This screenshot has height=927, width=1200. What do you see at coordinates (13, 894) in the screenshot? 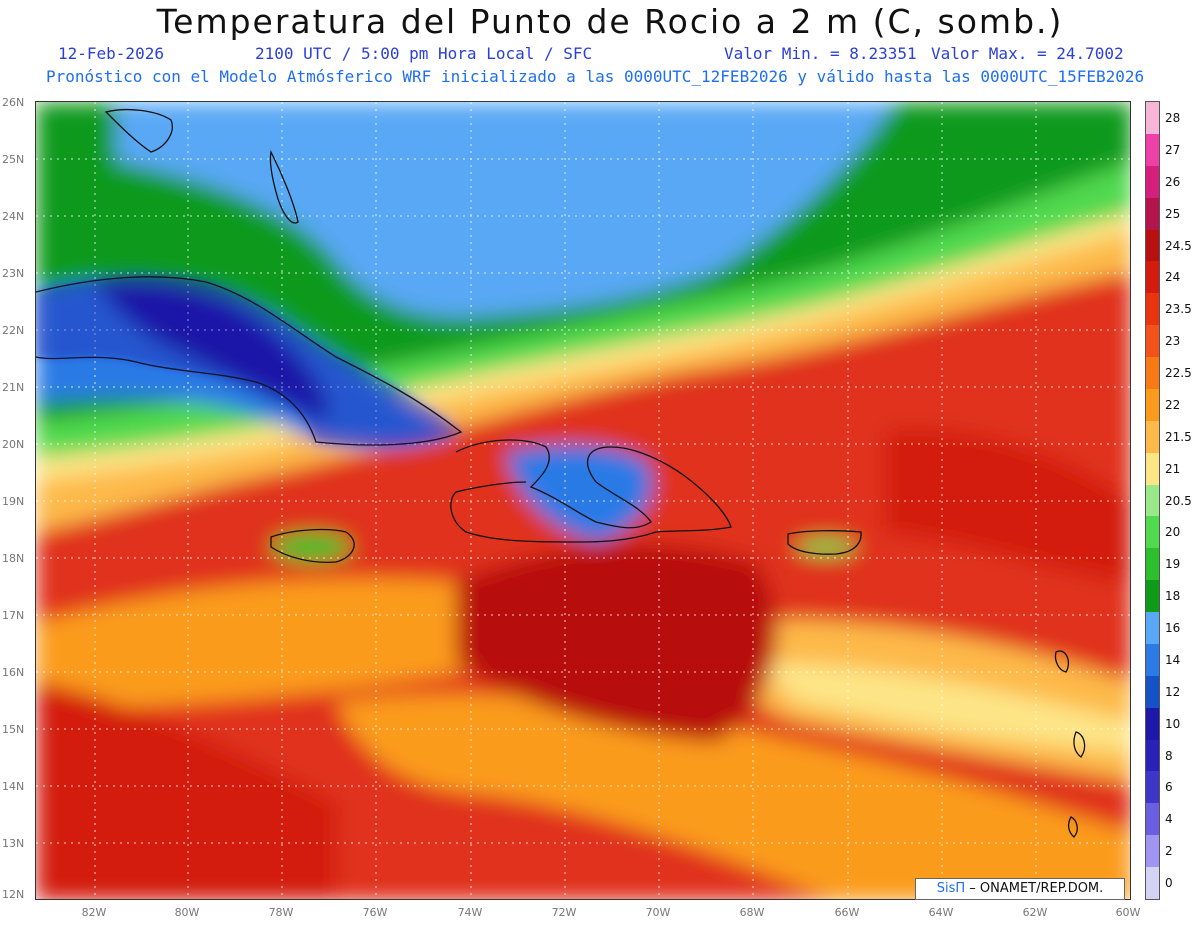
I see `lat-label: 12N` at bounding box center [13, 894].